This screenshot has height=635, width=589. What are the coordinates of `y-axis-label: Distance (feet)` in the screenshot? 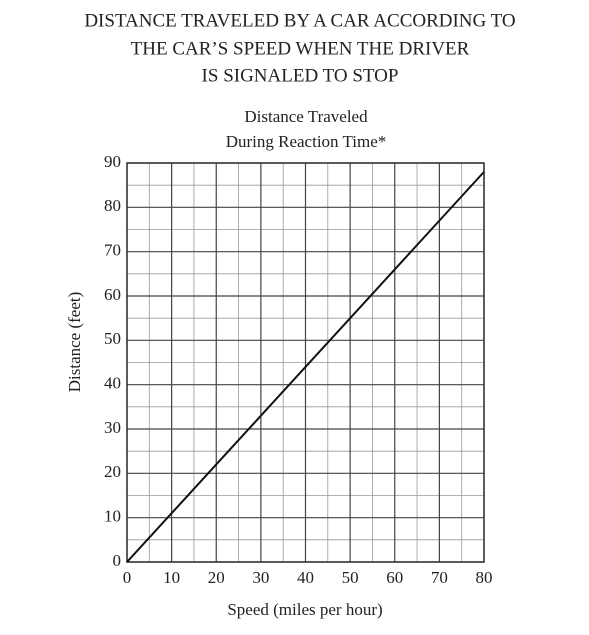 It's located at (74, 342).